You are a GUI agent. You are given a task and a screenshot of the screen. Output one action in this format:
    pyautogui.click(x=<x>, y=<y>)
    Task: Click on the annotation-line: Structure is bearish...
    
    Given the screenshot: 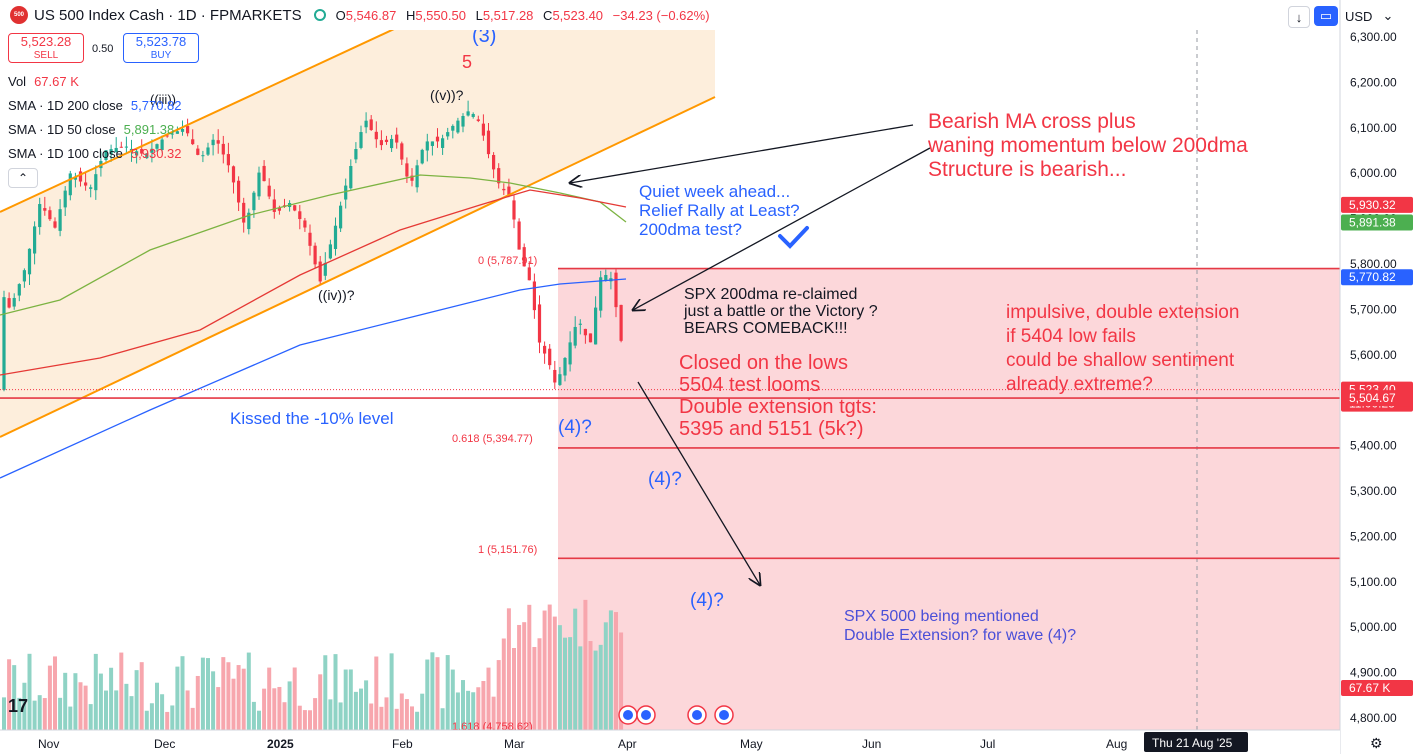 What is the action you would take?
    pyautogui.click(x=1027, y=169)
    